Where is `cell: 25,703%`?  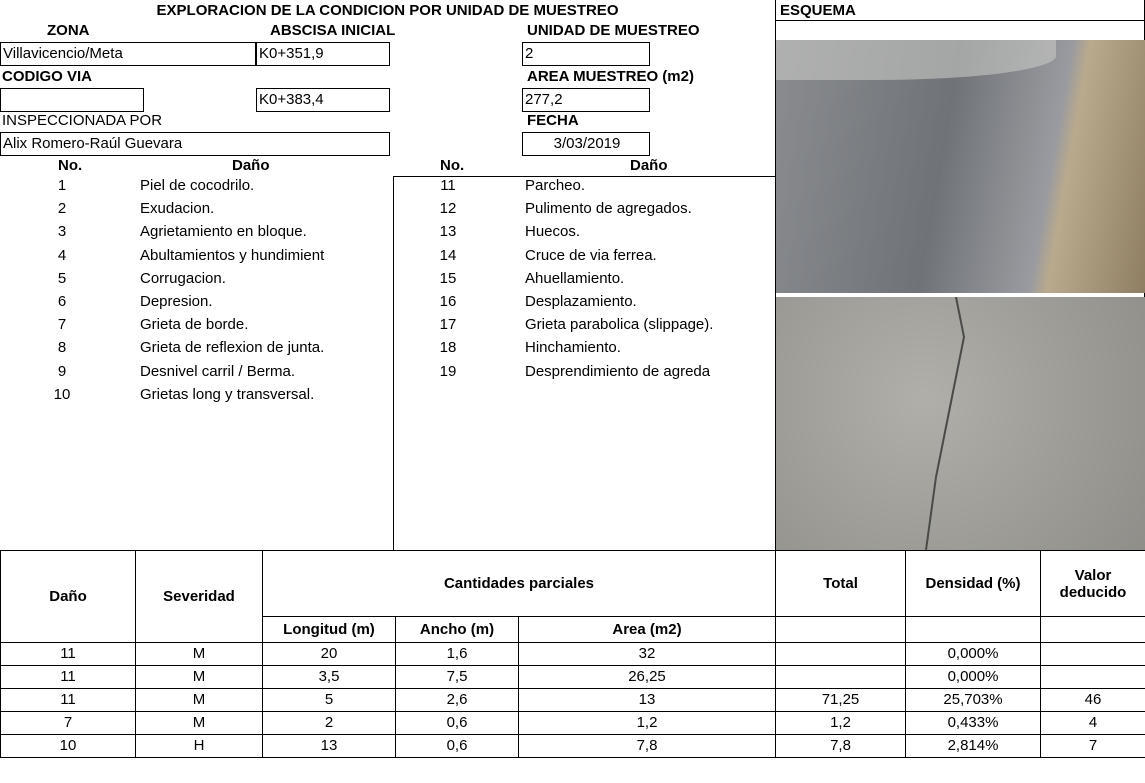 cell: 25,703% is located at coordinates (973, 700).